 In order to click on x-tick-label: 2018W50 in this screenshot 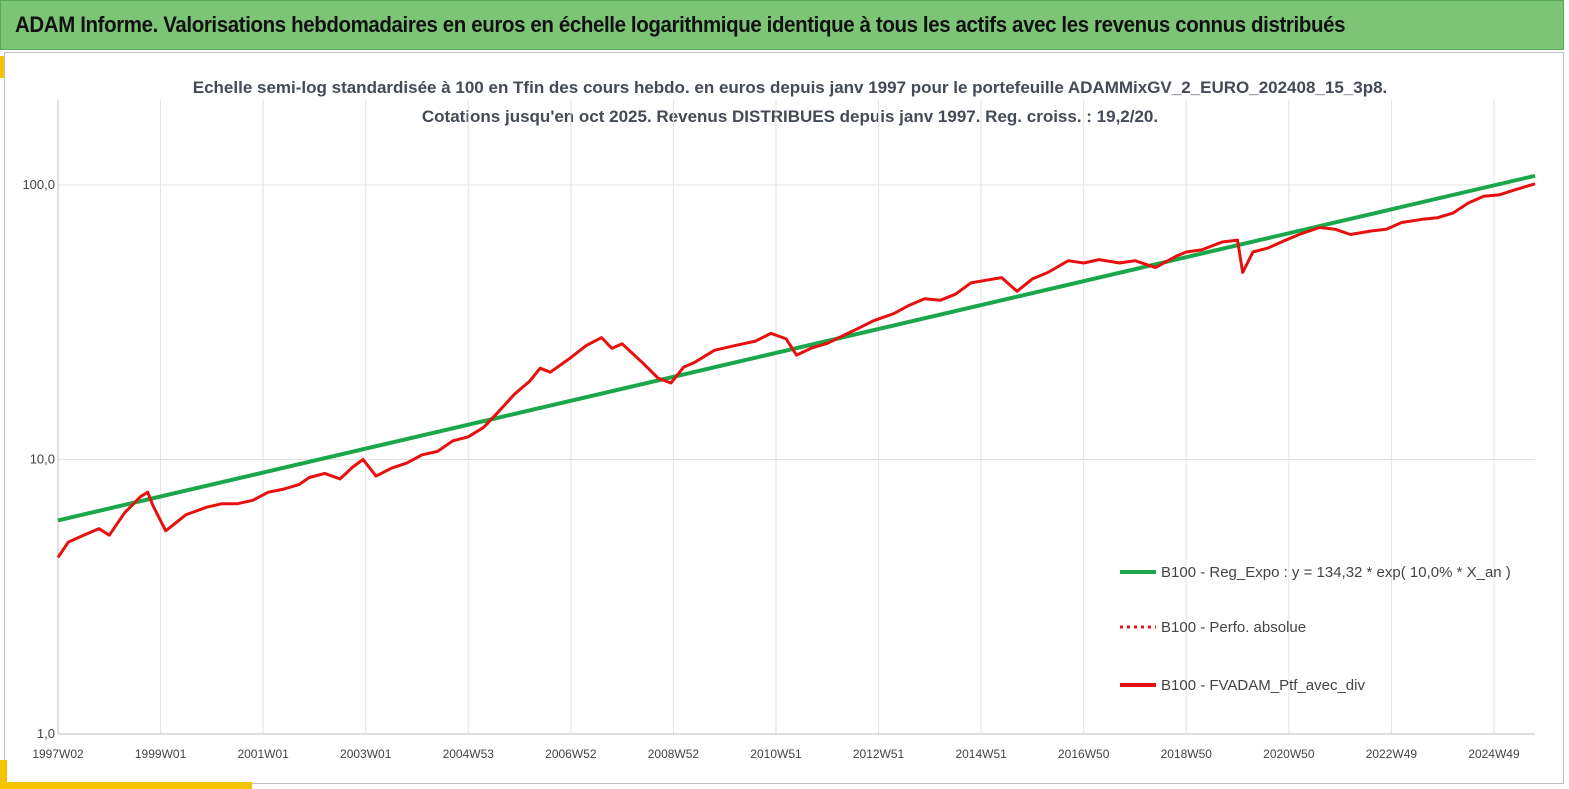, I will do `click(1187, 754)`.